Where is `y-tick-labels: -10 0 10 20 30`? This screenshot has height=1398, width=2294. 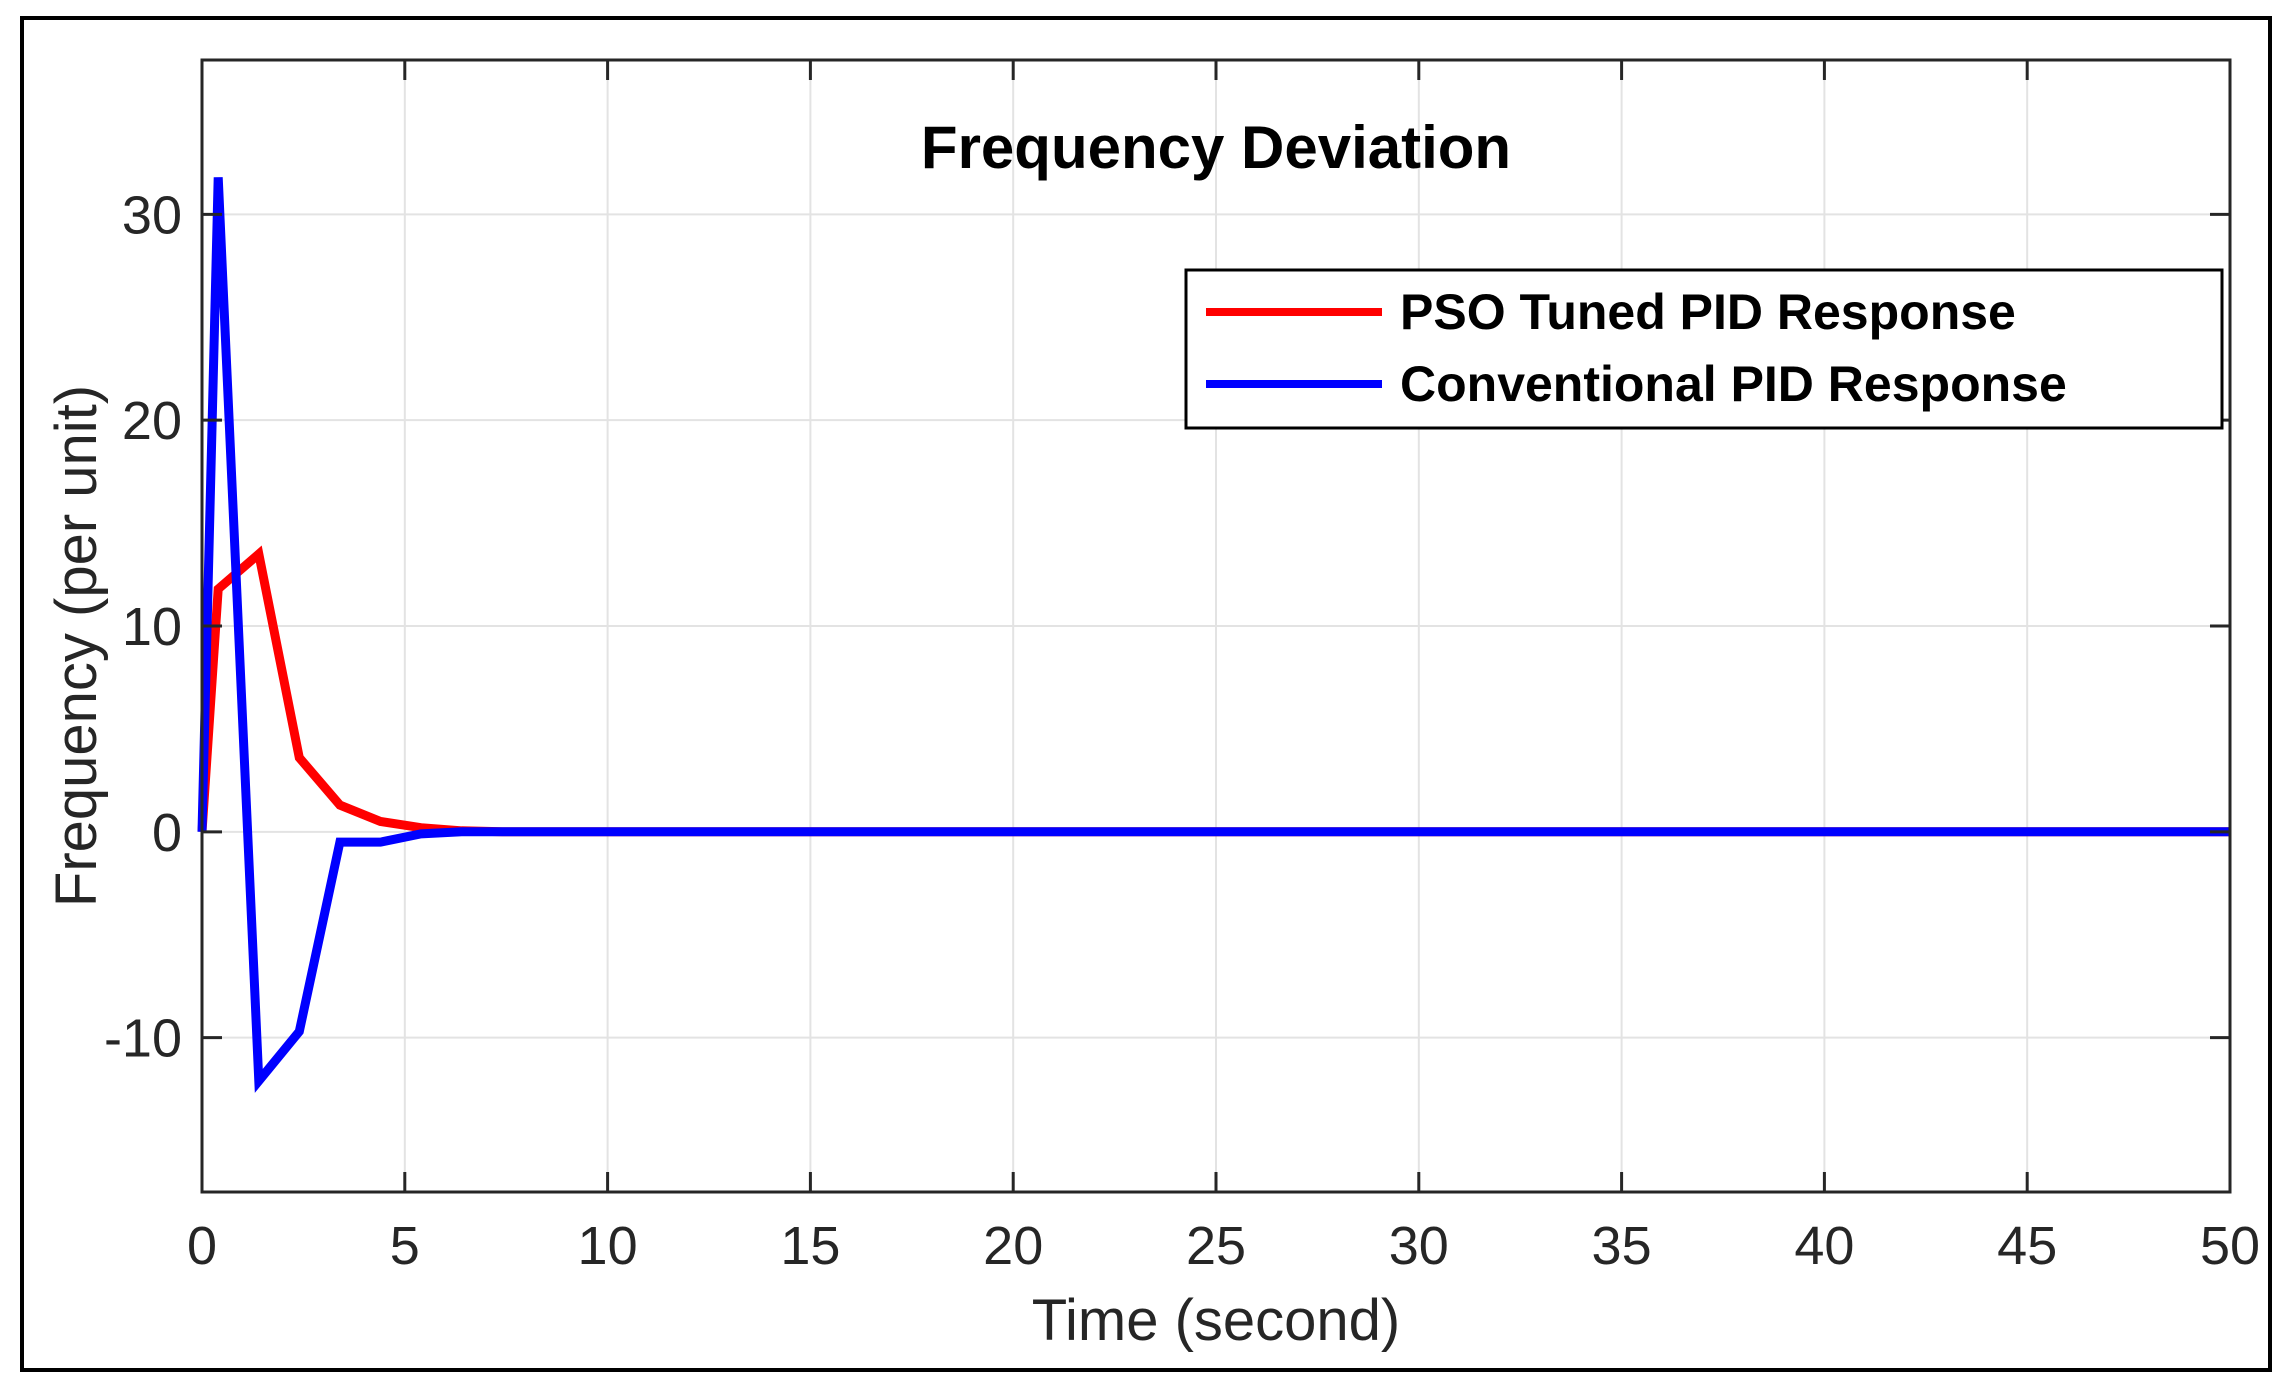 y-tick-labels: -10 0 10 20 30 is located at coordinates (143, 626).